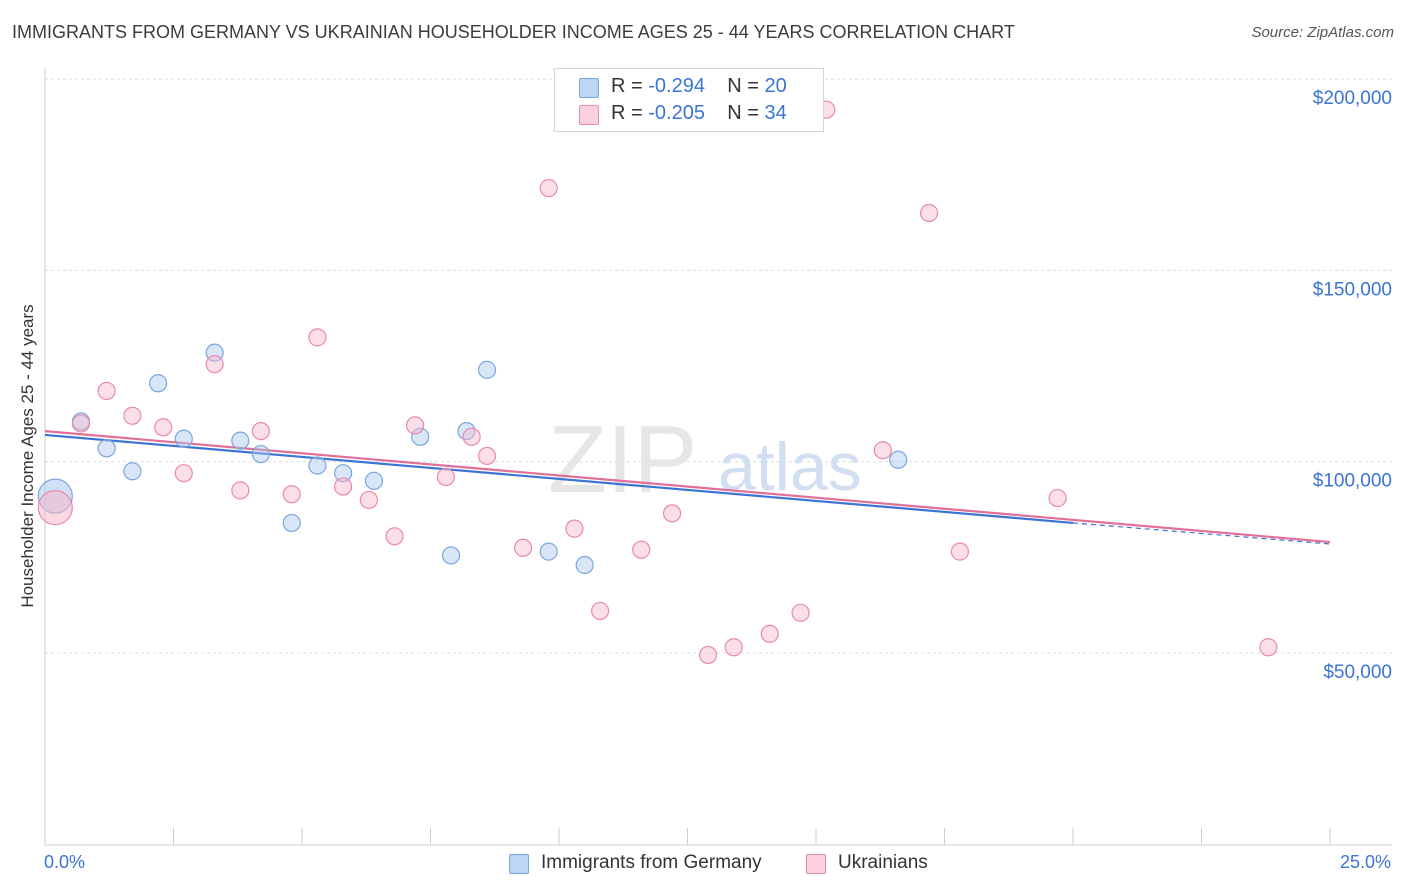 Image resolution: width=1406 pixels, height=892 pixels. Describe the element at coordinates (651, 862) in the screenshot. I see `legend-germany-label: Immigrants from Germany` at that location.